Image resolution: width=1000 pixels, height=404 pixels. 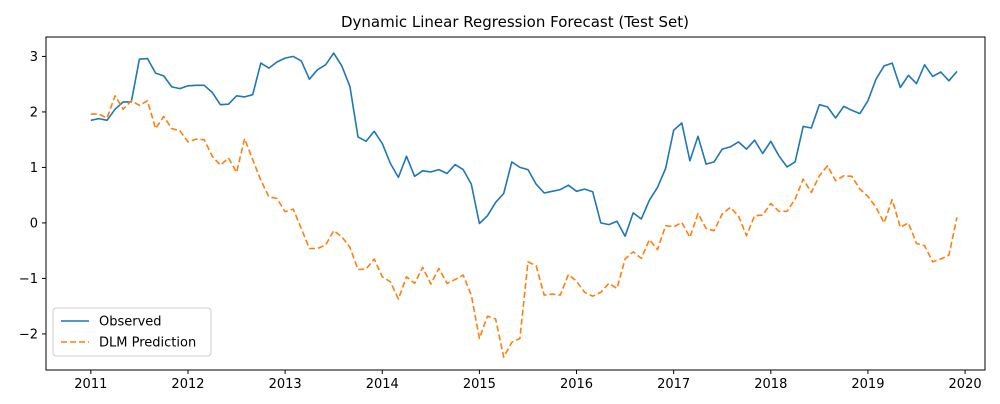 I want to click on y-tick-label: 0, so click(x=34, y=223).